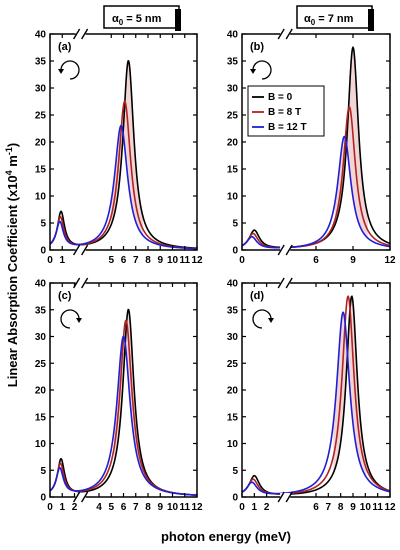 The width and height of the screenshot is (400, 550). Describe the element at coordinates (12, 265) in the screenshot. I see `y-axis-label: Linear Absorption Coefficient (x104 m-1)` at that location.